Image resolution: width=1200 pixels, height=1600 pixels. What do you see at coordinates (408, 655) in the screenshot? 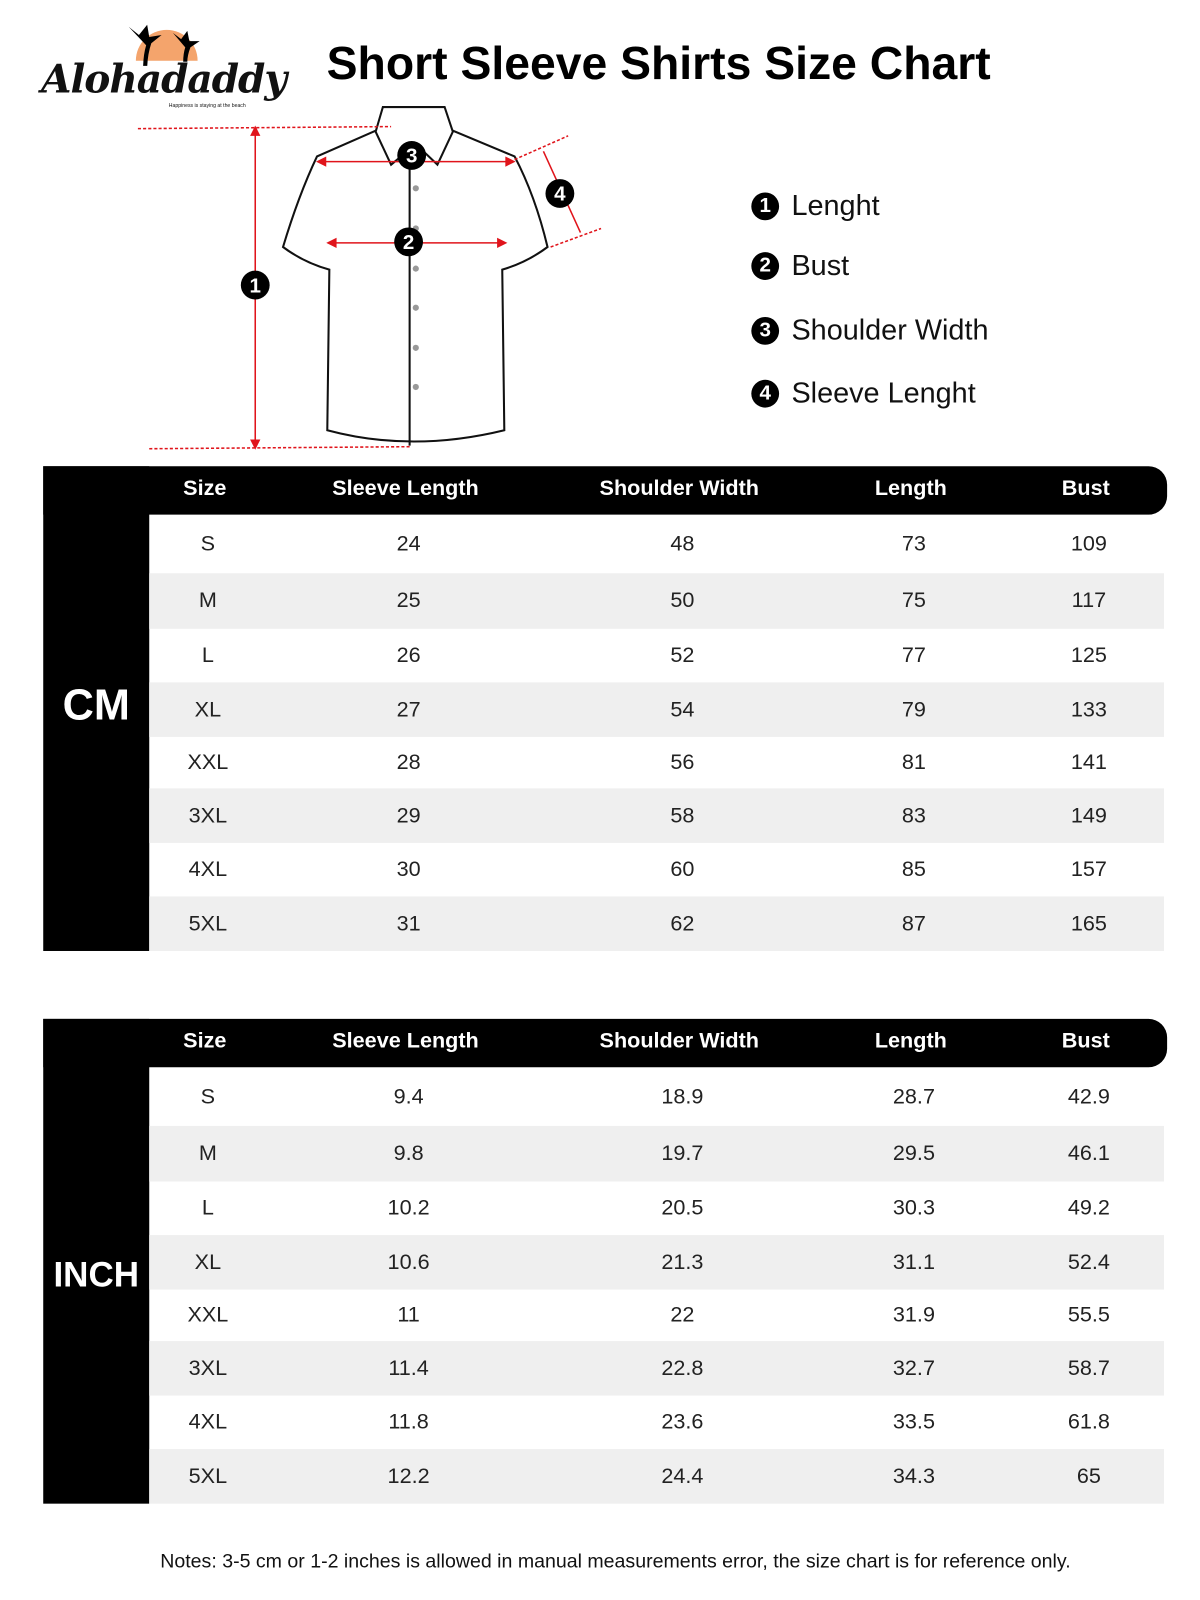
I see `table-cell: 26` at bounding box center [408, 655].